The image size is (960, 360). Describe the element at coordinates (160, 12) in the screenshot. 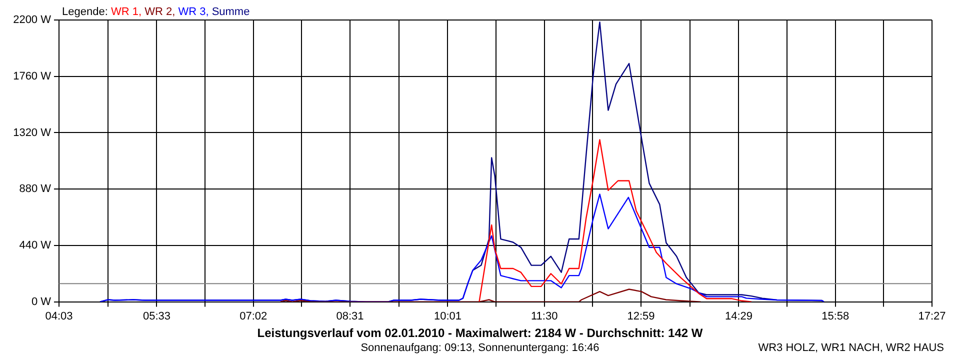

I see `text: WR 2,` at that location.